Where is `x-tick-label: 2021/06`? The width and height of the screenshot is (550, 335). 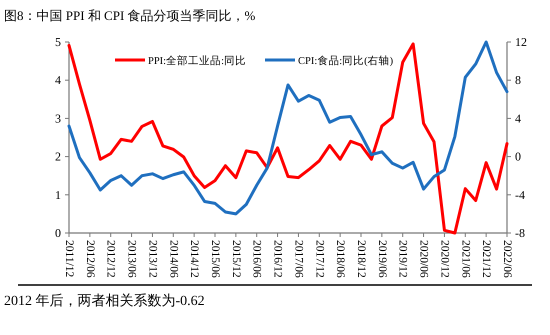 x-tick-label: 2021/06 is located at coordinates (465, 259).